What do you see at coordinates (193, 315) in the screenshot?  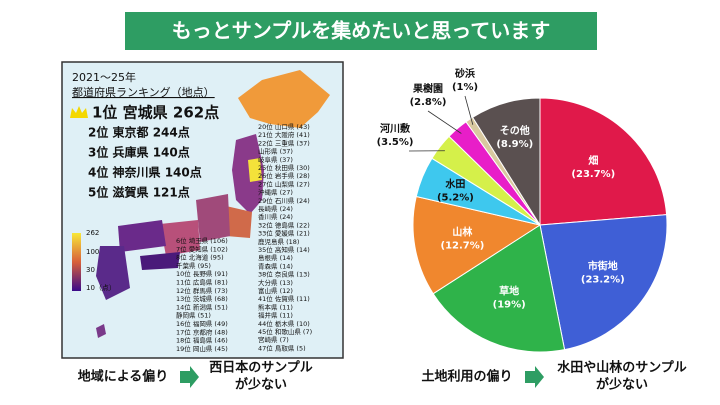 I see `rank-entry: 静岡県 (51)` at bounding box center [193, 315].